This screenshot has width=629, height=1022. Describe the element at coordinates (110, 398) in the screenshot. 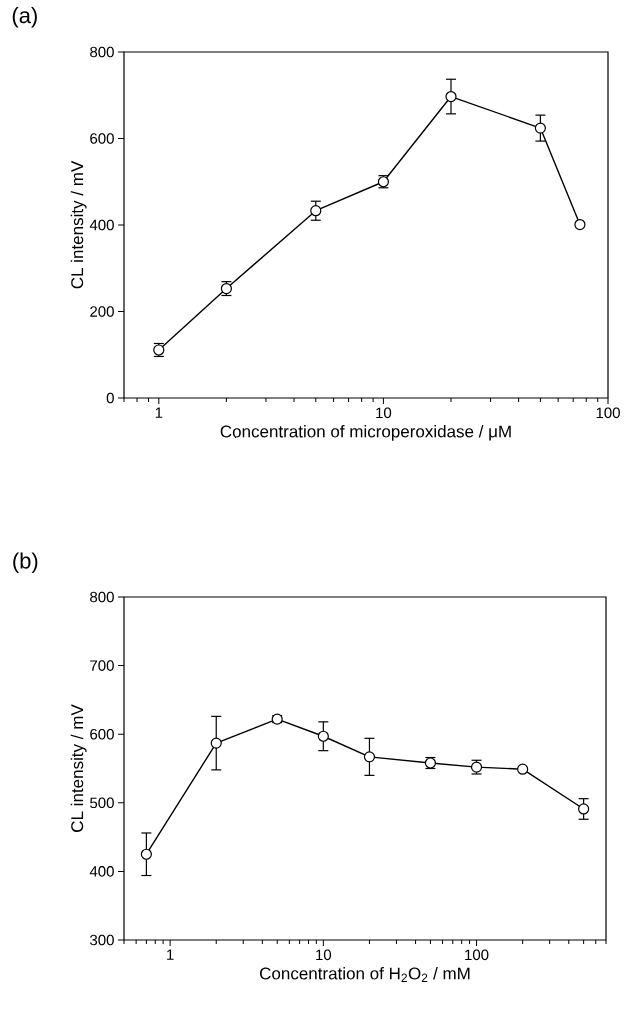

I see `y-tick-label: 0` at that location.